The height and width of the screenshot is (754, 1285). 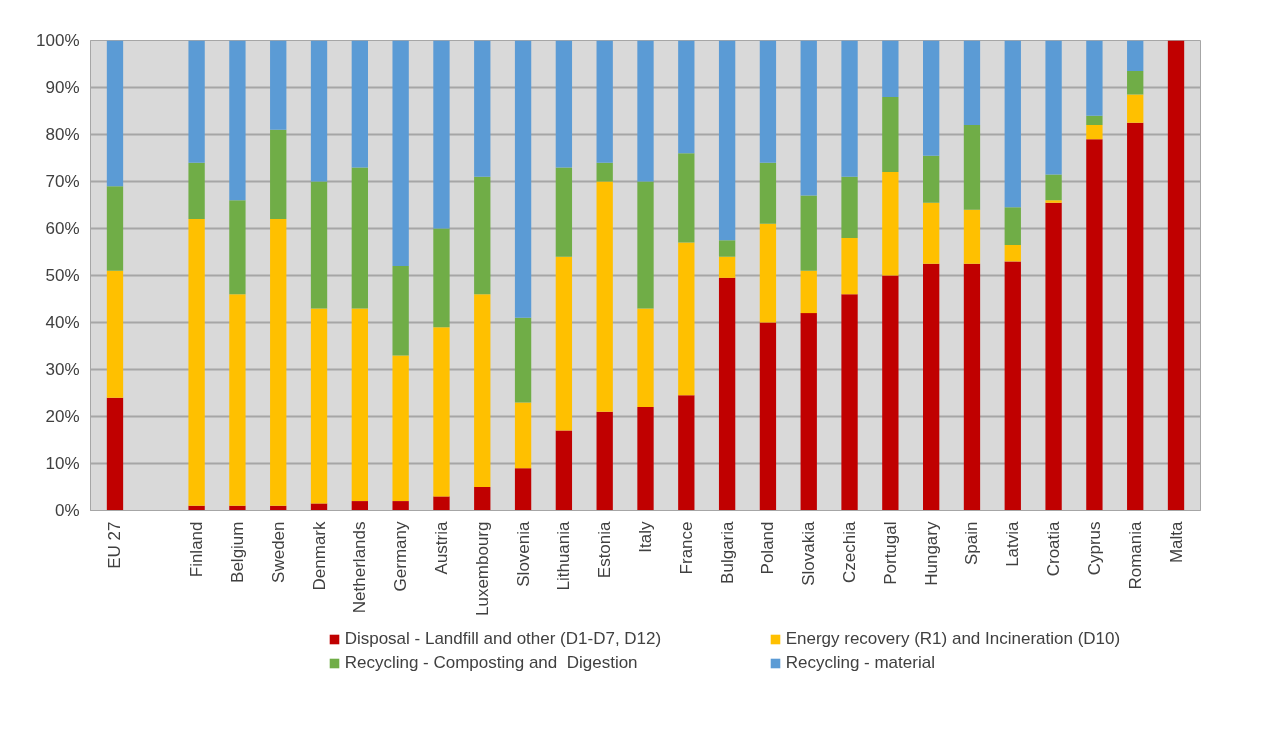 What do you see at coordinates (62, 87) in the screenshot?
I see `y-tick-label: 90%` at bounding box center [62, 87].